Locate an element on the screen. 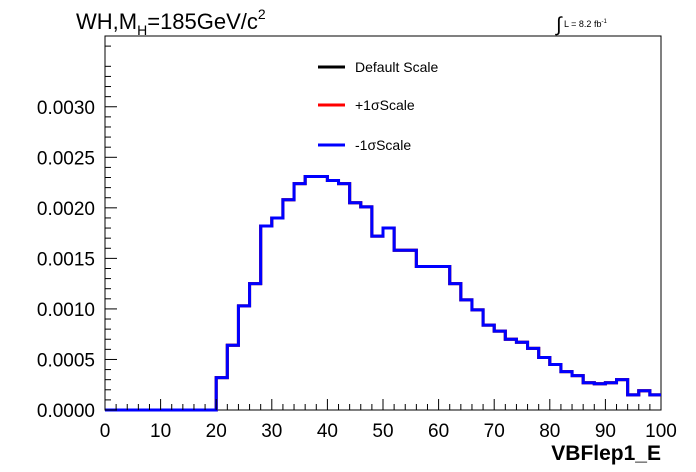 This screenshot has height=472, width=696. legend-label-2: -1σScale is located at coordinates (383, 145).